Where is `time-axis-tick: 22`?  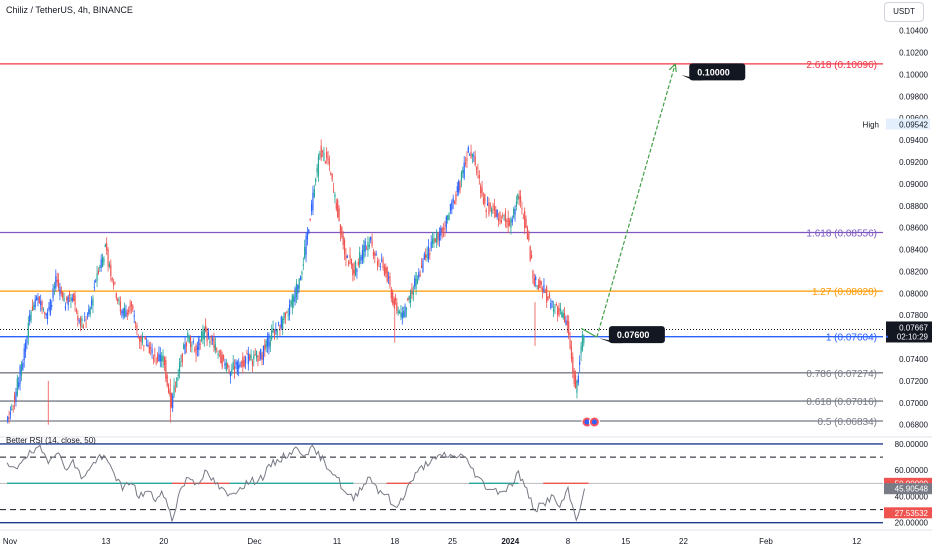 time-axis-tick: 22 is located at coordinates (683, 541).